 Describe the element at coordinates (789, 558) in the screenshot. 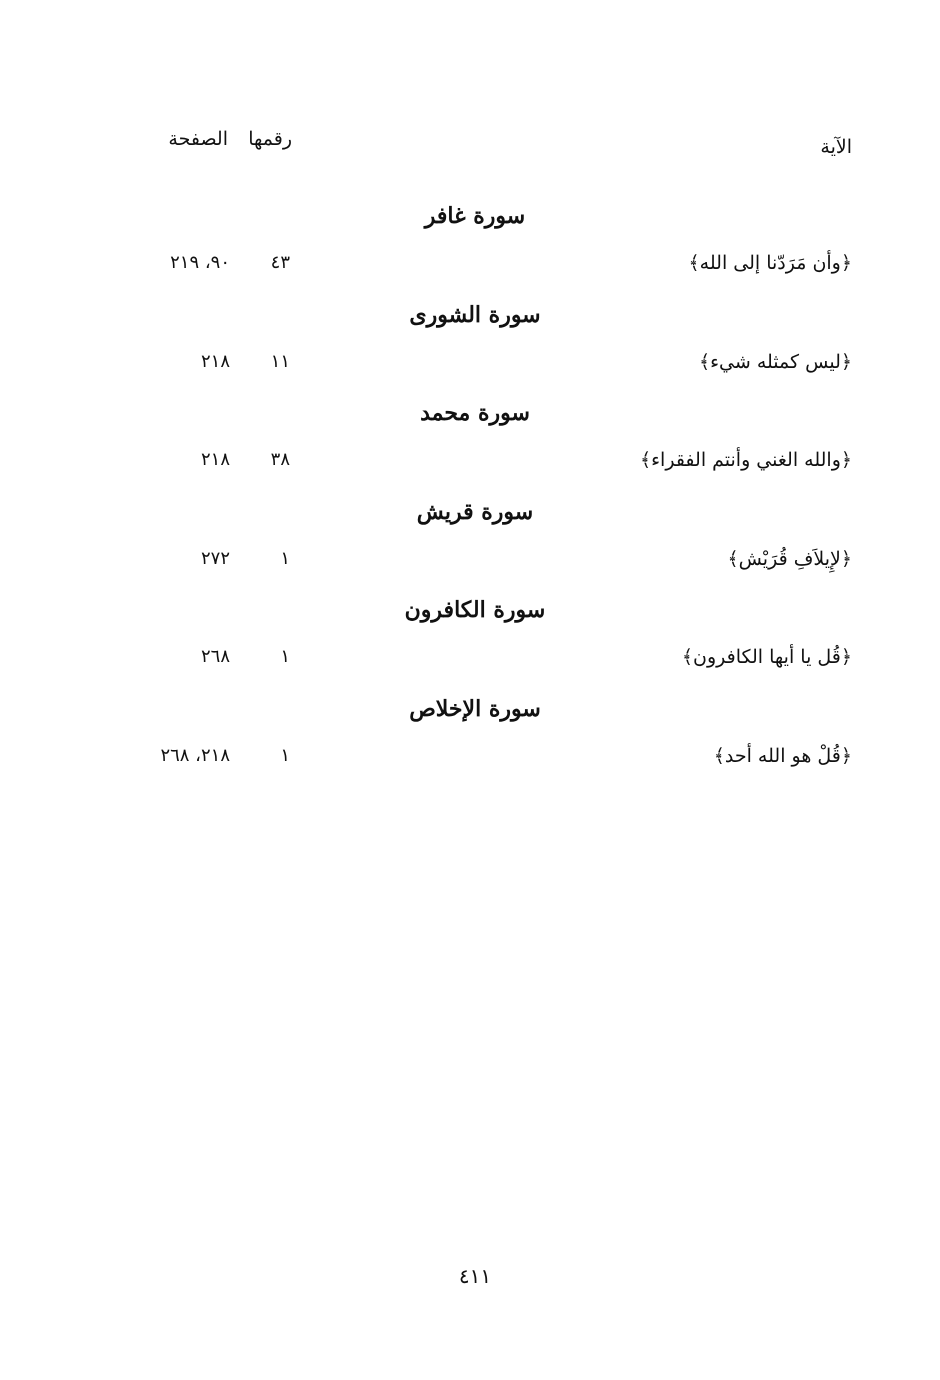

I see `verse-text: ﴿لإِيلاَفِ قُرَيْش﴾` at that location.